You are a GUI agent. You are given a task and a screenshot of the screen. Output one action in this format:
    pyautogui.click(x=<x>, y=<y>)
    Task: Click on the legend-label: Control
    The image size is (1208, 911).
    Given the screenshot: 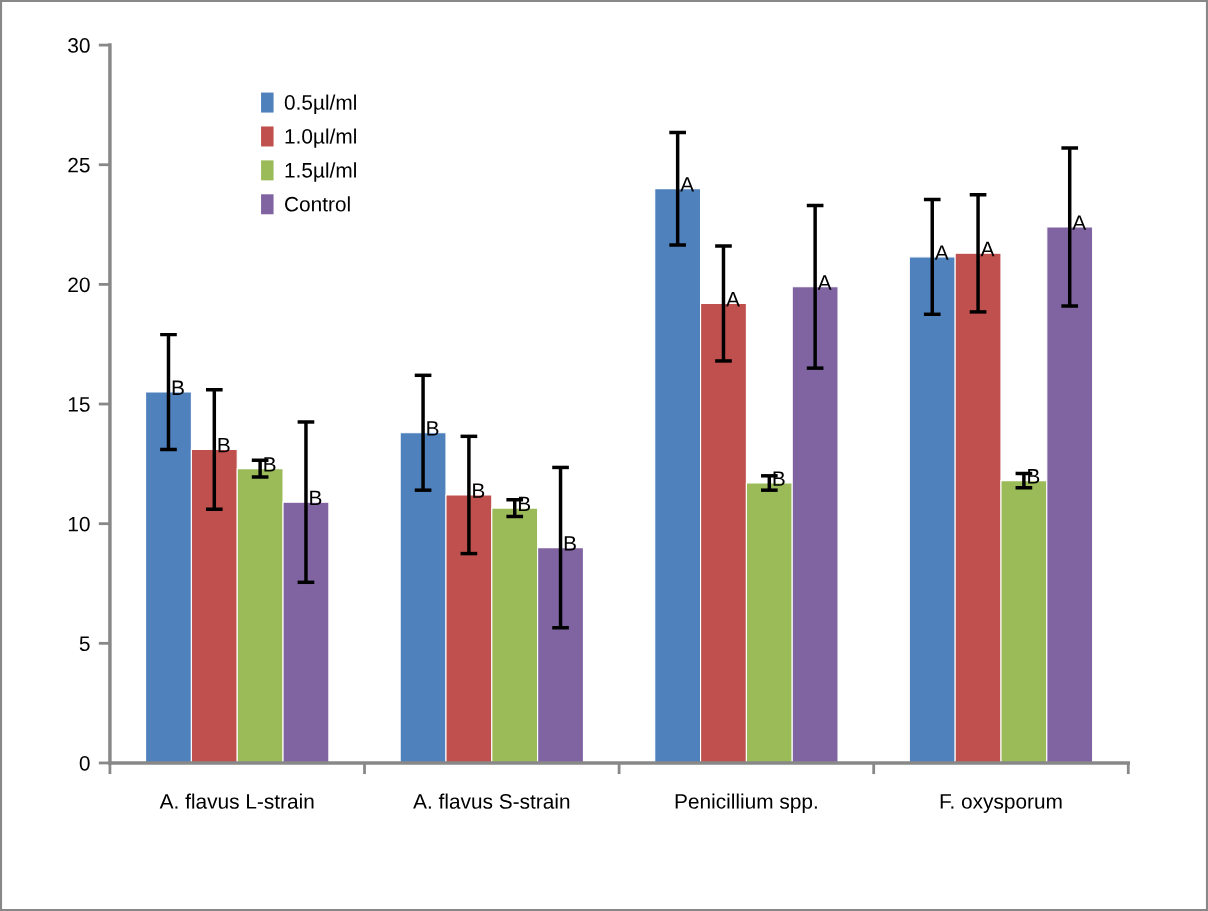 What is the action you would take?
    pyautogui.click(x=317, y=204)
    